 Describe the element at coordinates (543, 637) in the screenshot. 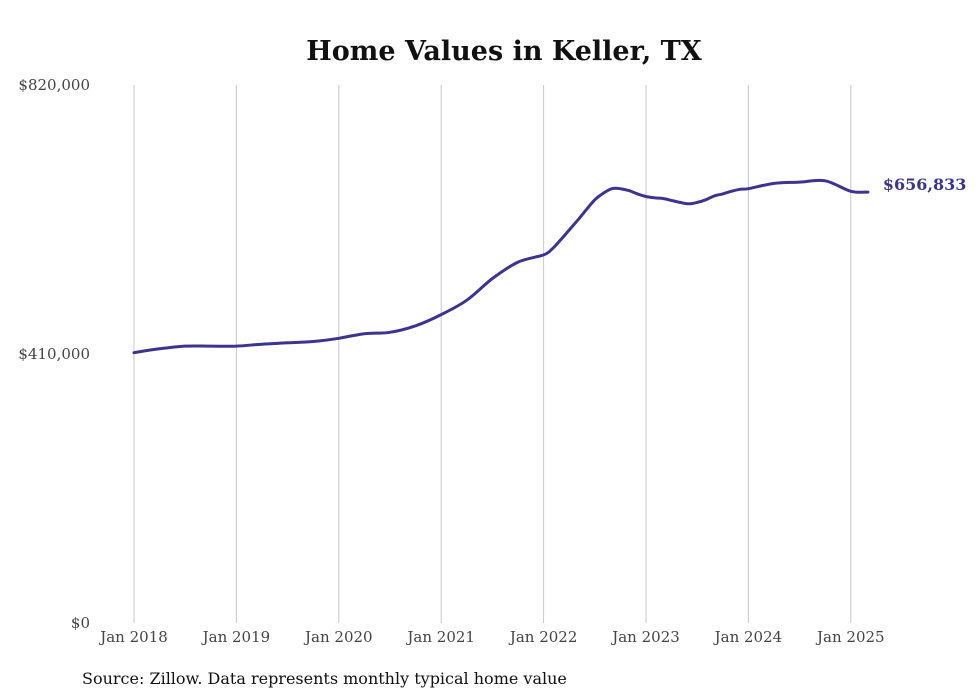

I see `x-tick-label: Jan 2022` at that location.